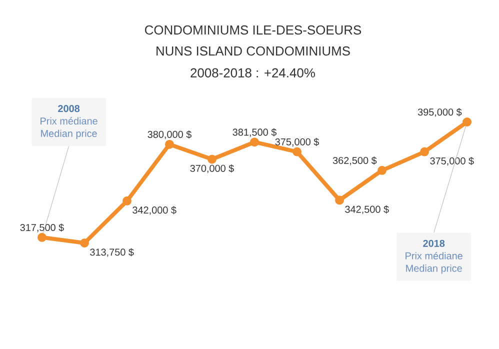  What do you see at coordinates (112, 252) in the screenshot?
I see `data-label: 313,750 $` at bounding box center [112, 252].